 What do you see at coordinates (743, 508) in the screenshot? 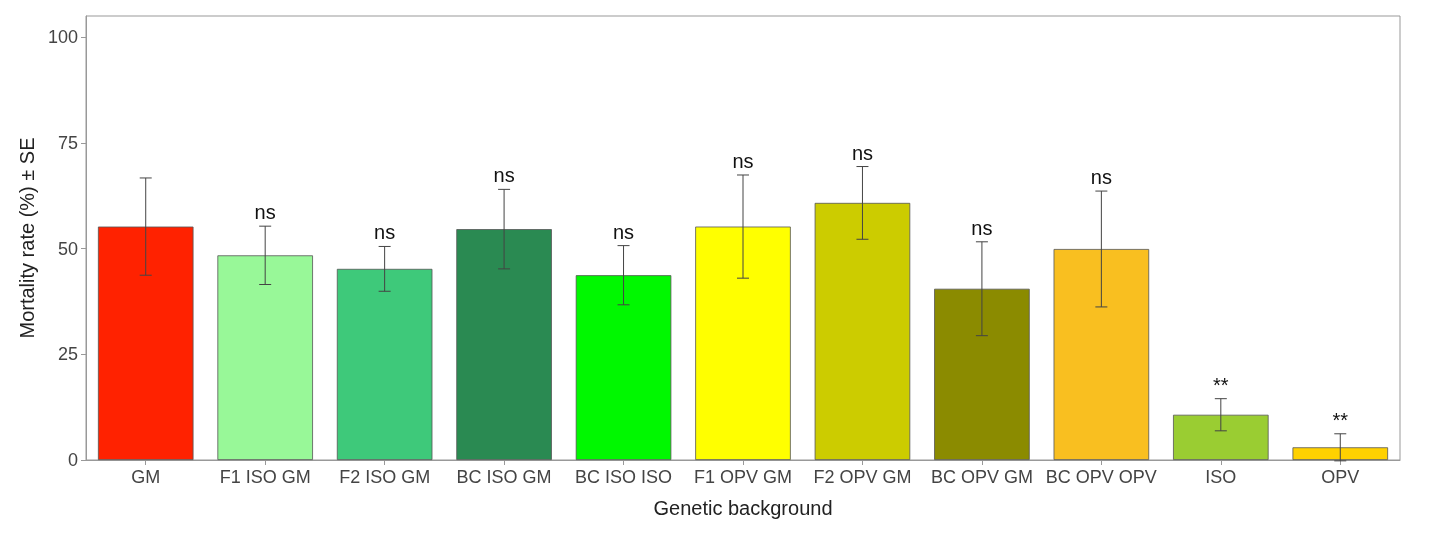
I see `x-axis-title: Genetic background` at bounding box center [743, 508].